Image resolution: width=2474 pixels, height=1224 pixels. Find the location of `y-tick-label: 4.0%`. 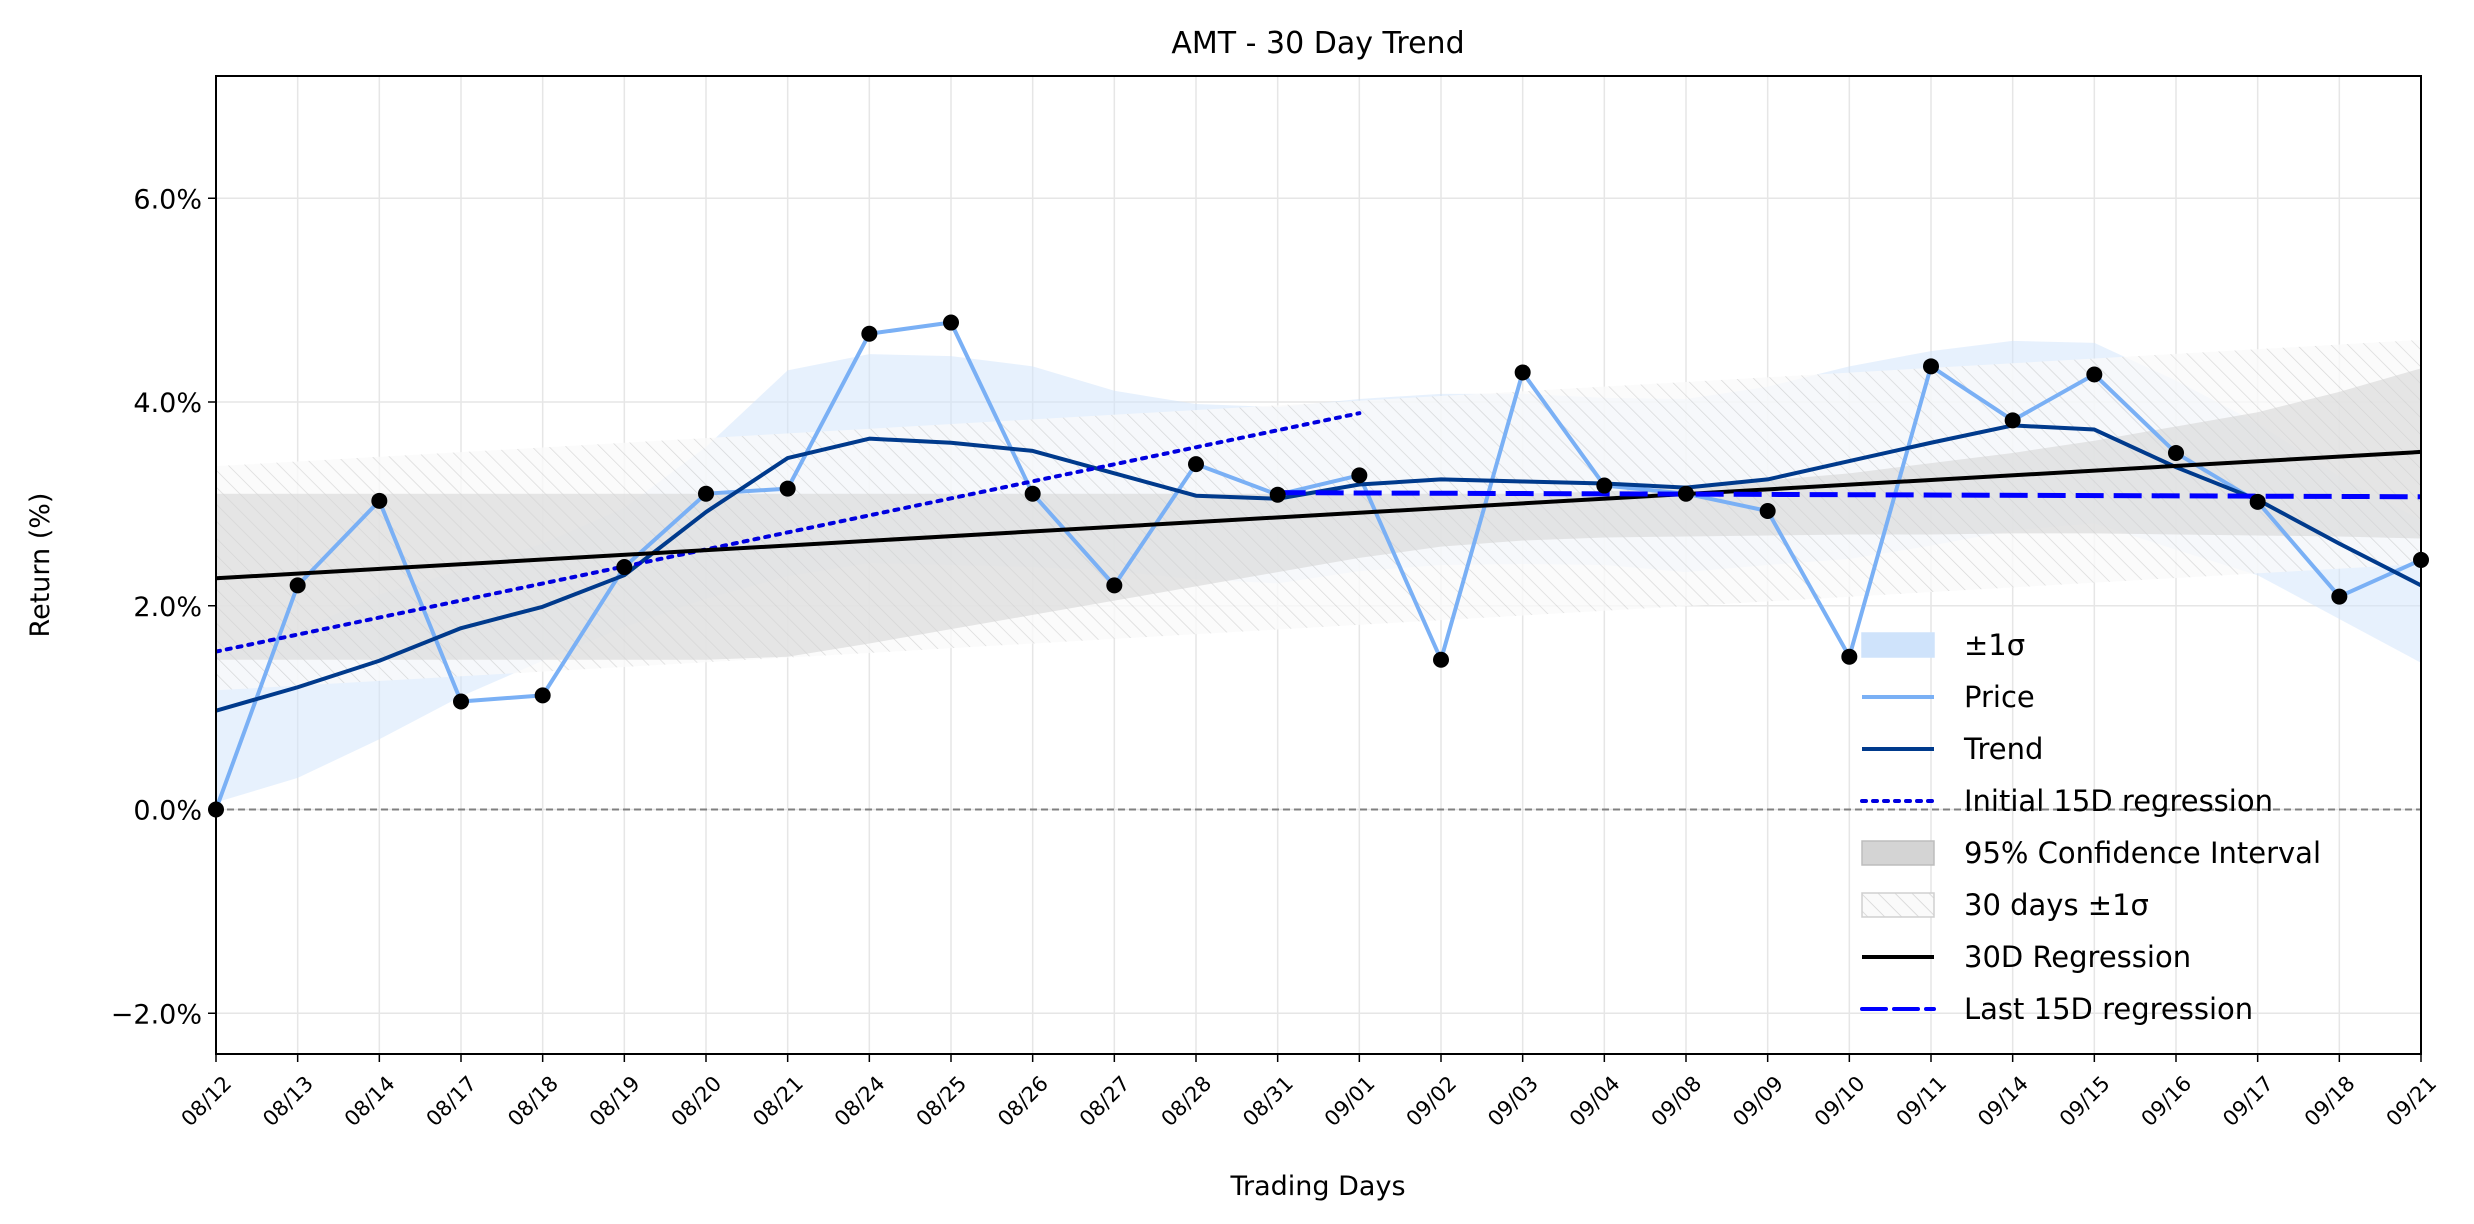

y-tick-label: 4.0% is located at coordinates (167, 403).